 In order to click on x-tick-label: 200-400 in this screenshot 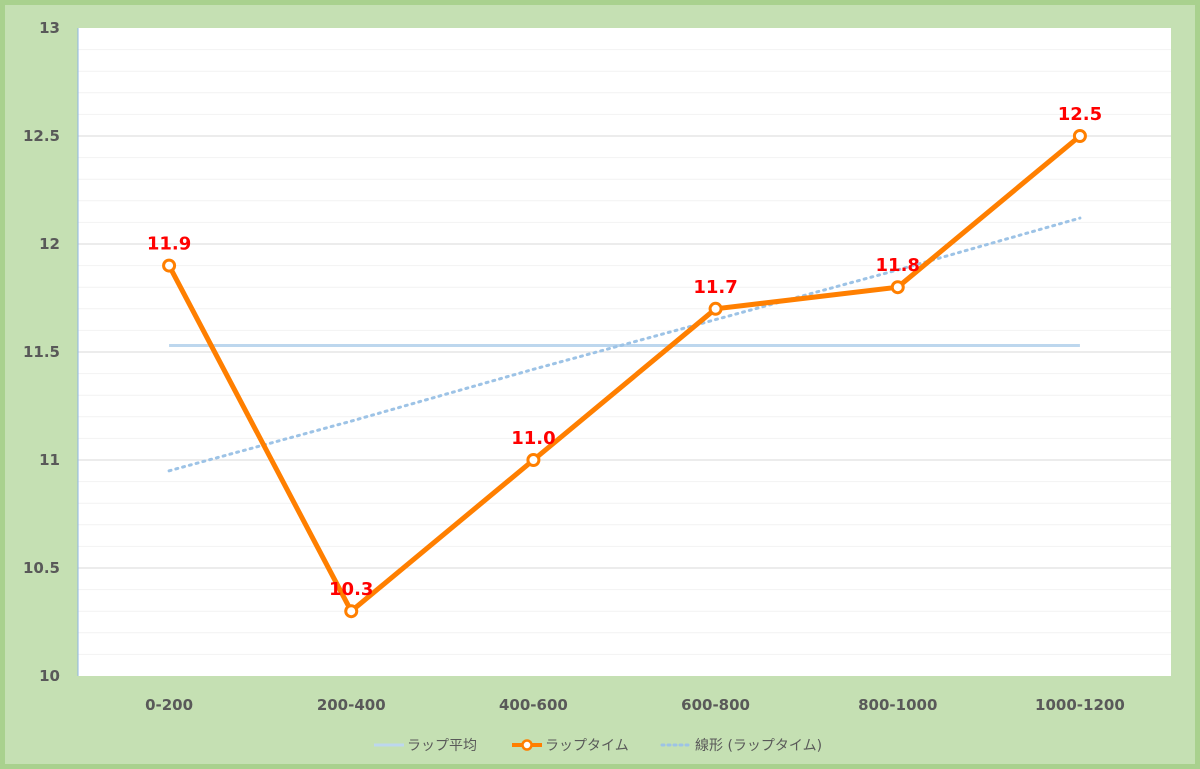, I will do `click(351, 705)`.